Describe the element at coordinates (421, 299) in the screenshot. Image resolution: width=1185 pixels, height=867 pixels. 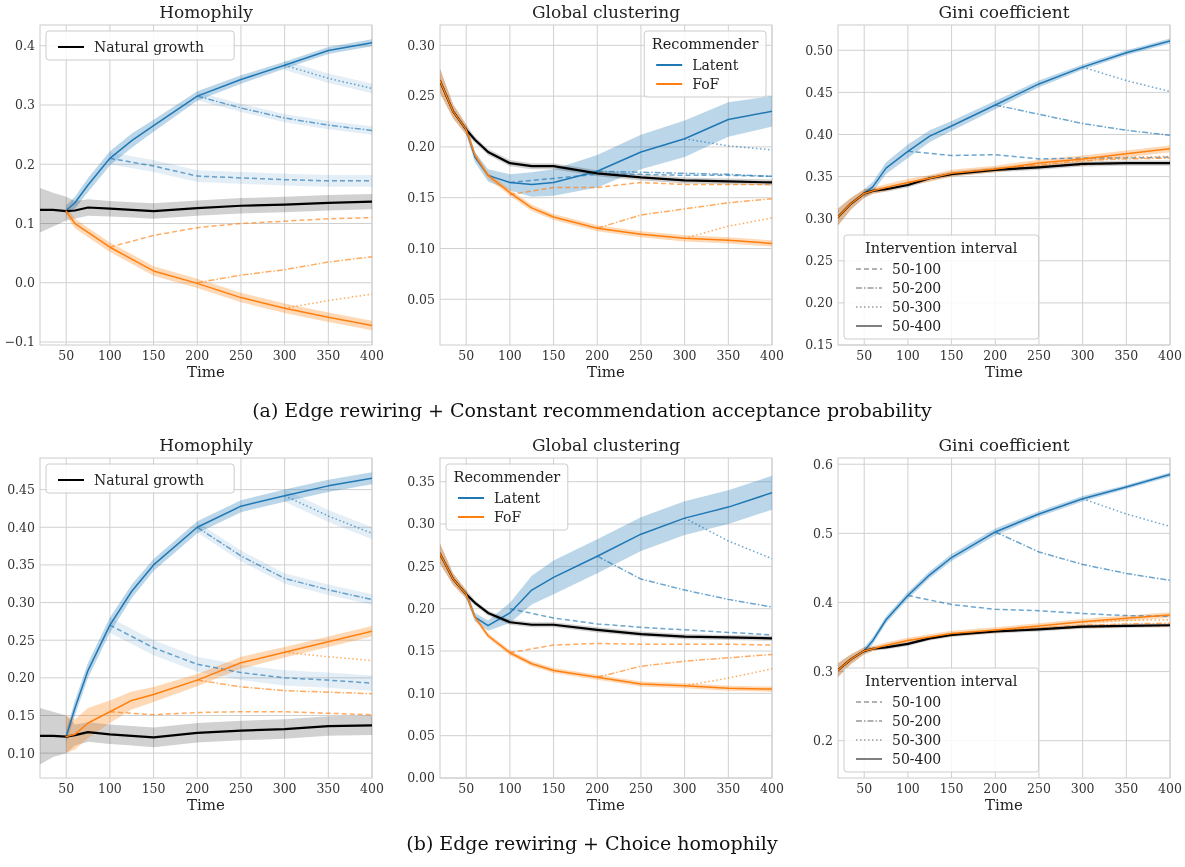
I see `y-tick-label: 0.05` at that location.